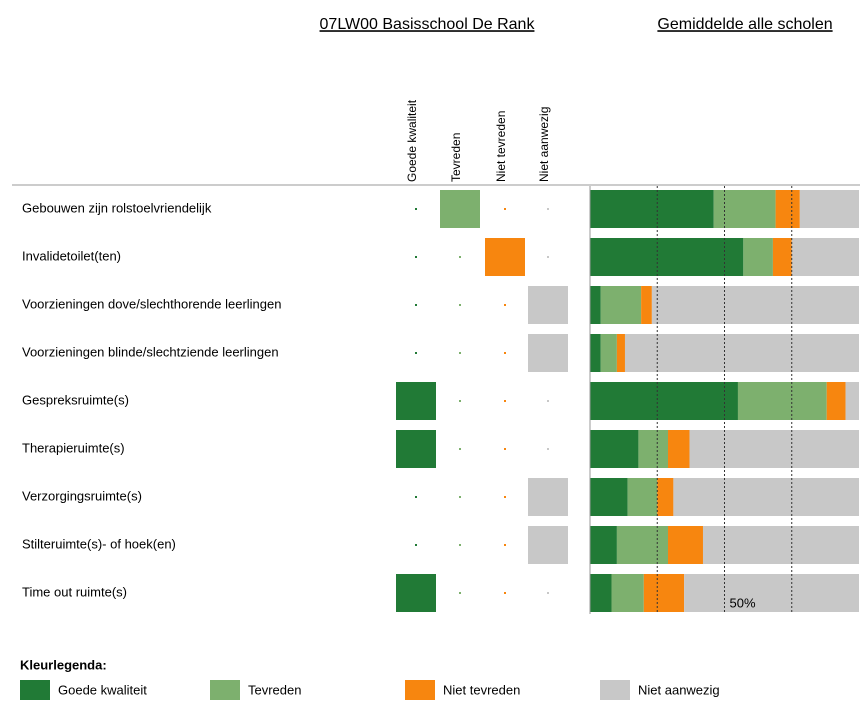  I want to click on row-label: Stilteruimte(s)- of hoek(en), so click(99, 543).